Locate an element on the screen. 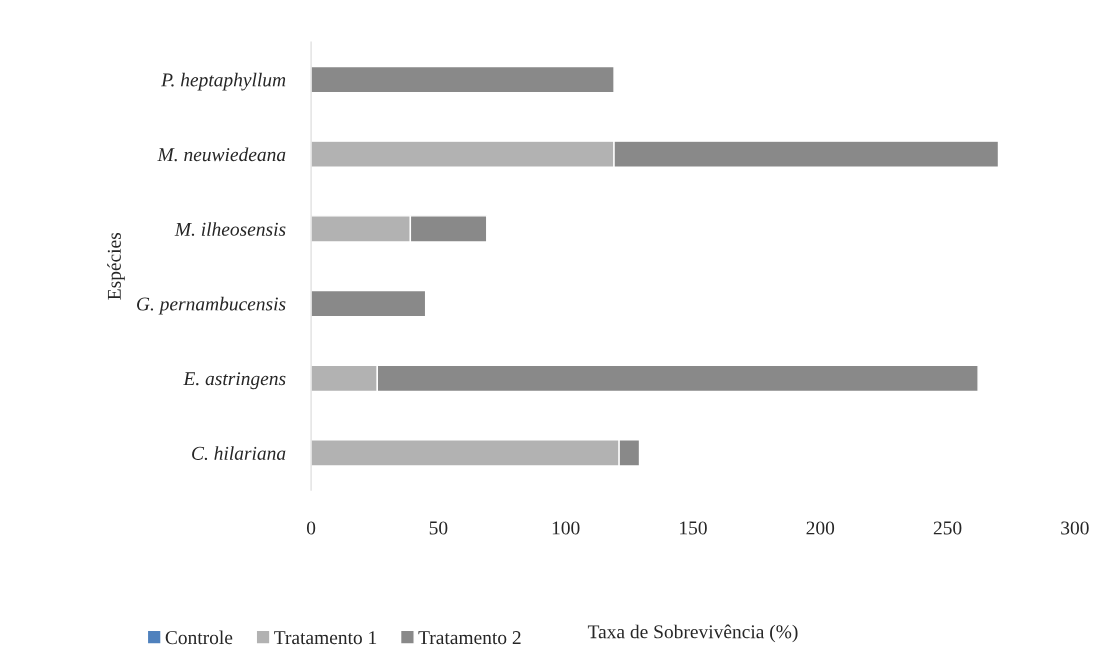 This screenshot has width=1115, height=659. x-tick-label: 100 is located at coordinates (566, 528).